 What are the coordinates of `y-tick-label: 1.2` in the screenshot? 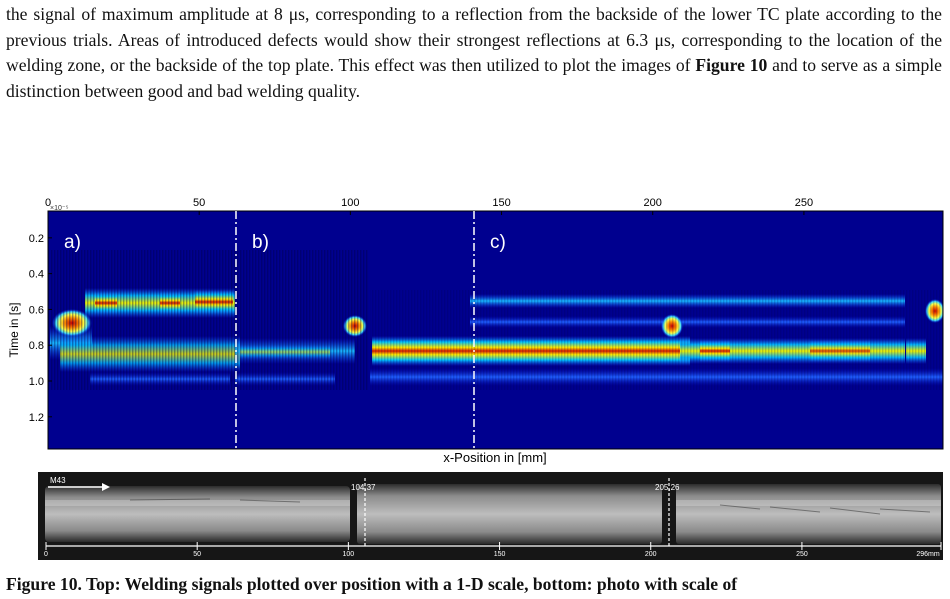 It's located at (36, 418).